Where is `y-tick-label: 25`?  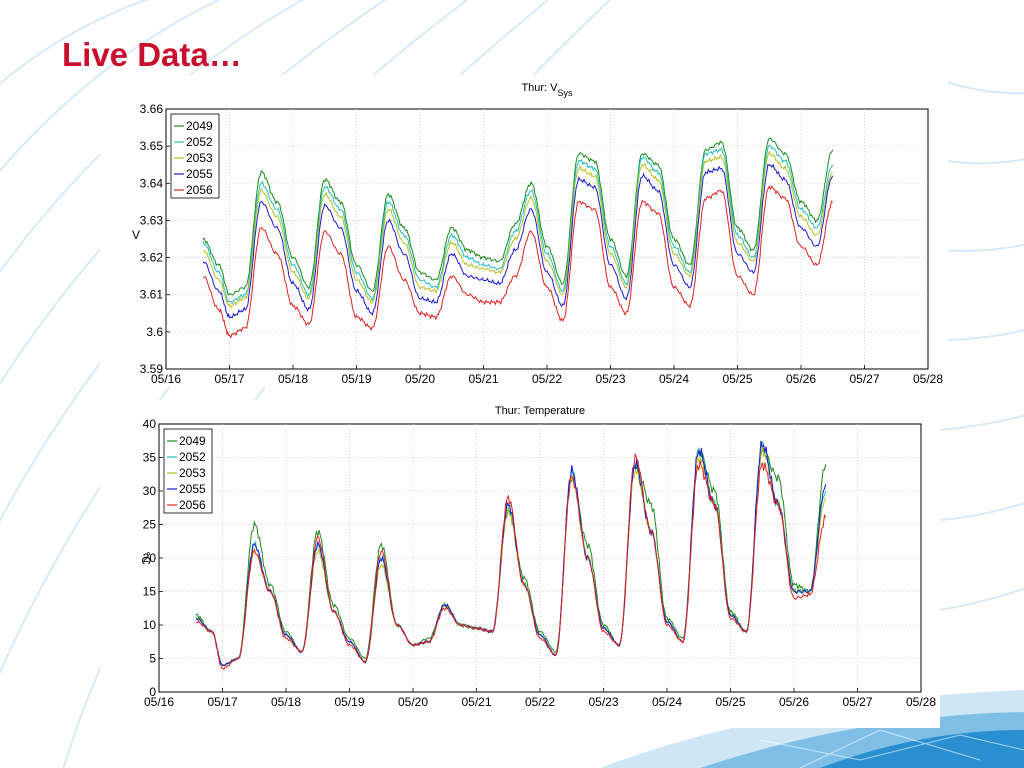
y-tick-label: 25 is located at coordinates (150, 525).